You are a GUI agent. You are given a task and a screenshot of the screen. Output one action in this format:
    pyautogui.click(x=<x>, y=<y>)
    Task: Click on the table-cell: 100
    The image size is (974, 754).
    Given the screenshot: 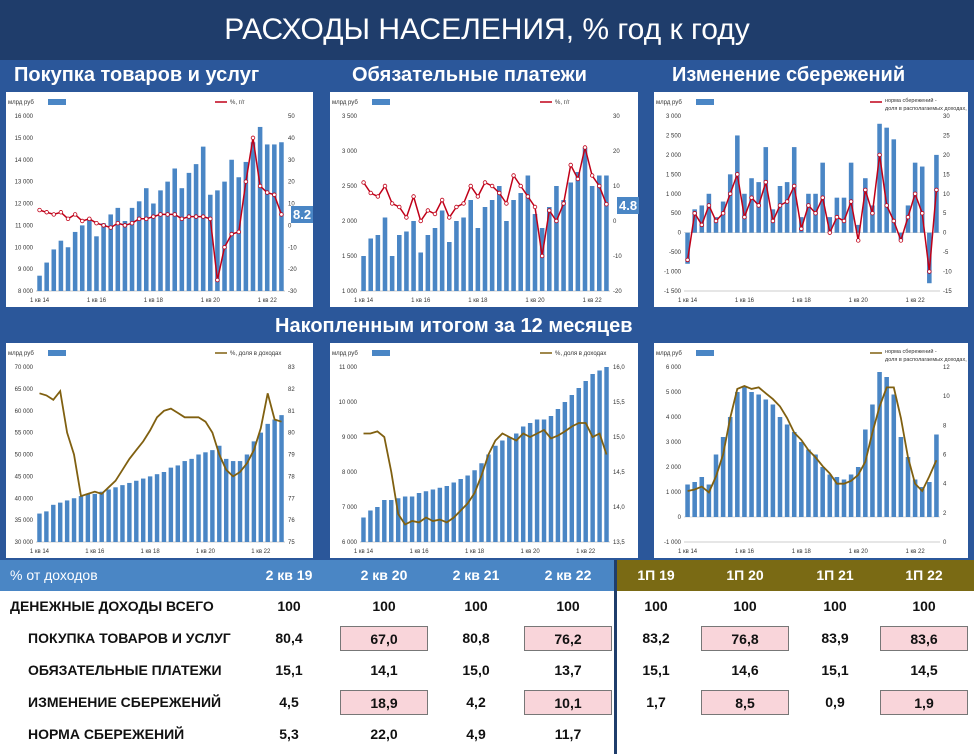 What is the action you would take?
    pyautogui.click(x=745, y=606)
    